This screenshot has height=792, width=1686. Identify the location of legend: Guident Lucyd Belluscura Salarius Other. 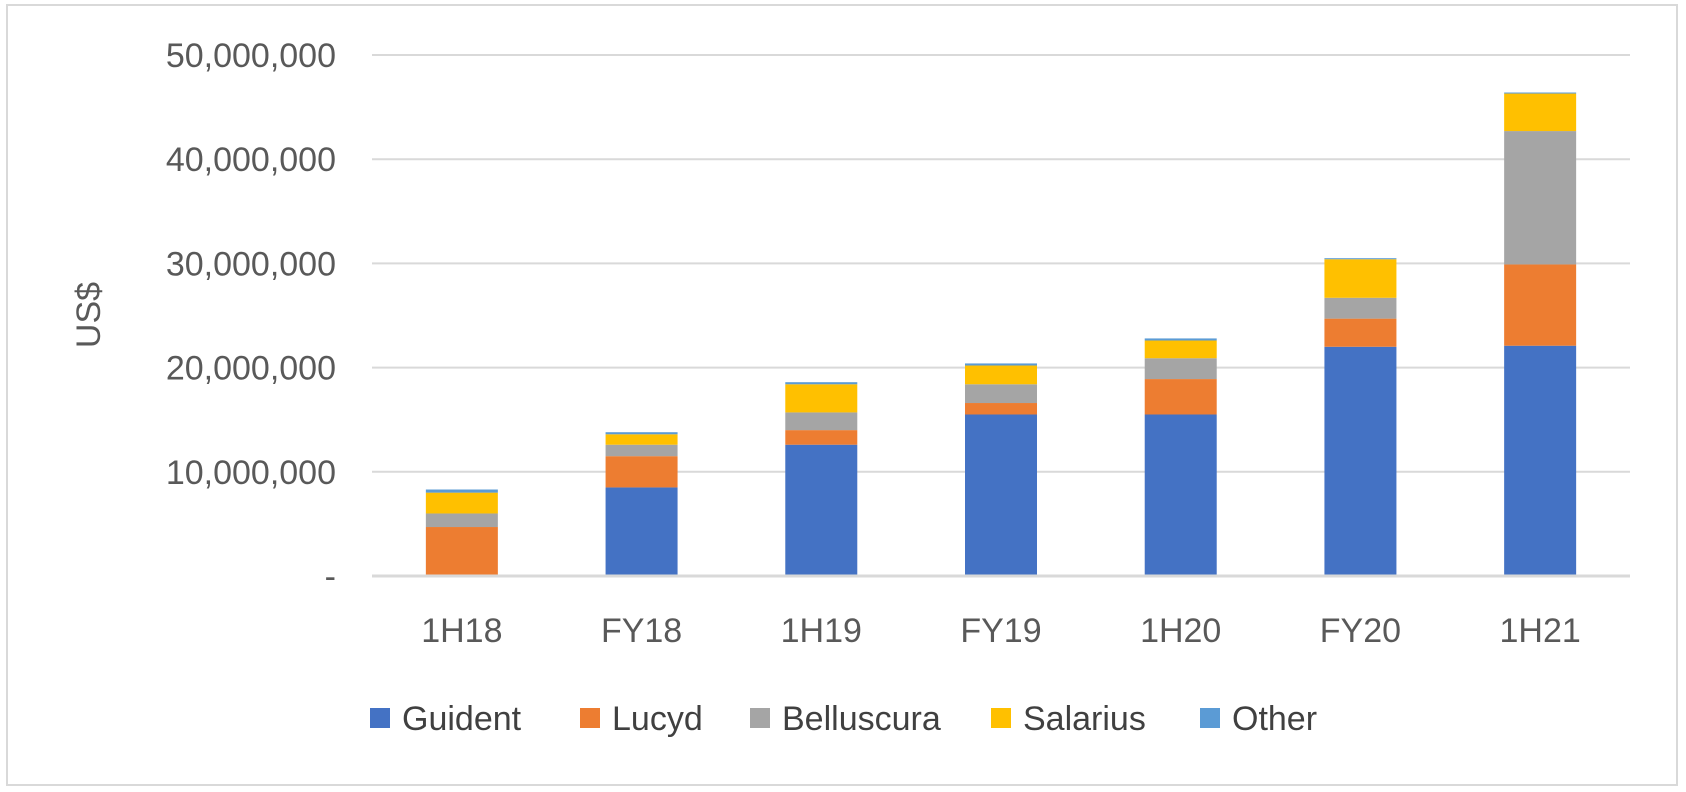
(843, 719).